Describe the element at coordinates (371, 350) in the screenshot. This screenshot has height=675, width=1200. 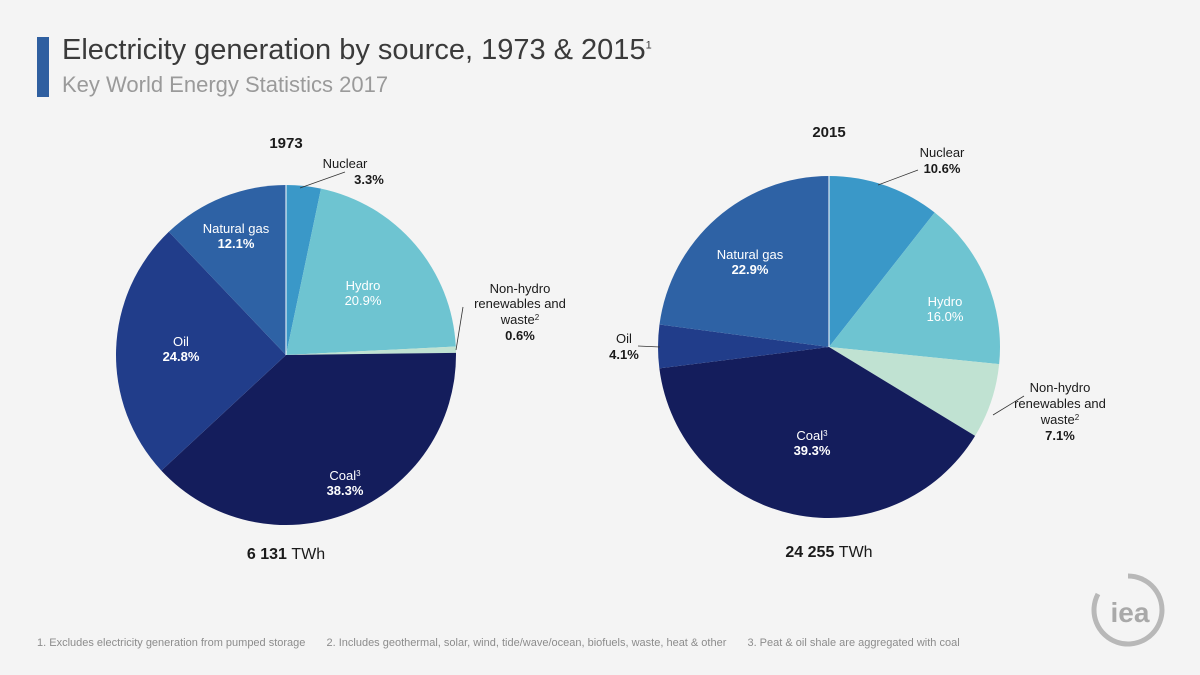
I see `pie-slice-non-hydro-renewables-and-waste-1973` at that location.